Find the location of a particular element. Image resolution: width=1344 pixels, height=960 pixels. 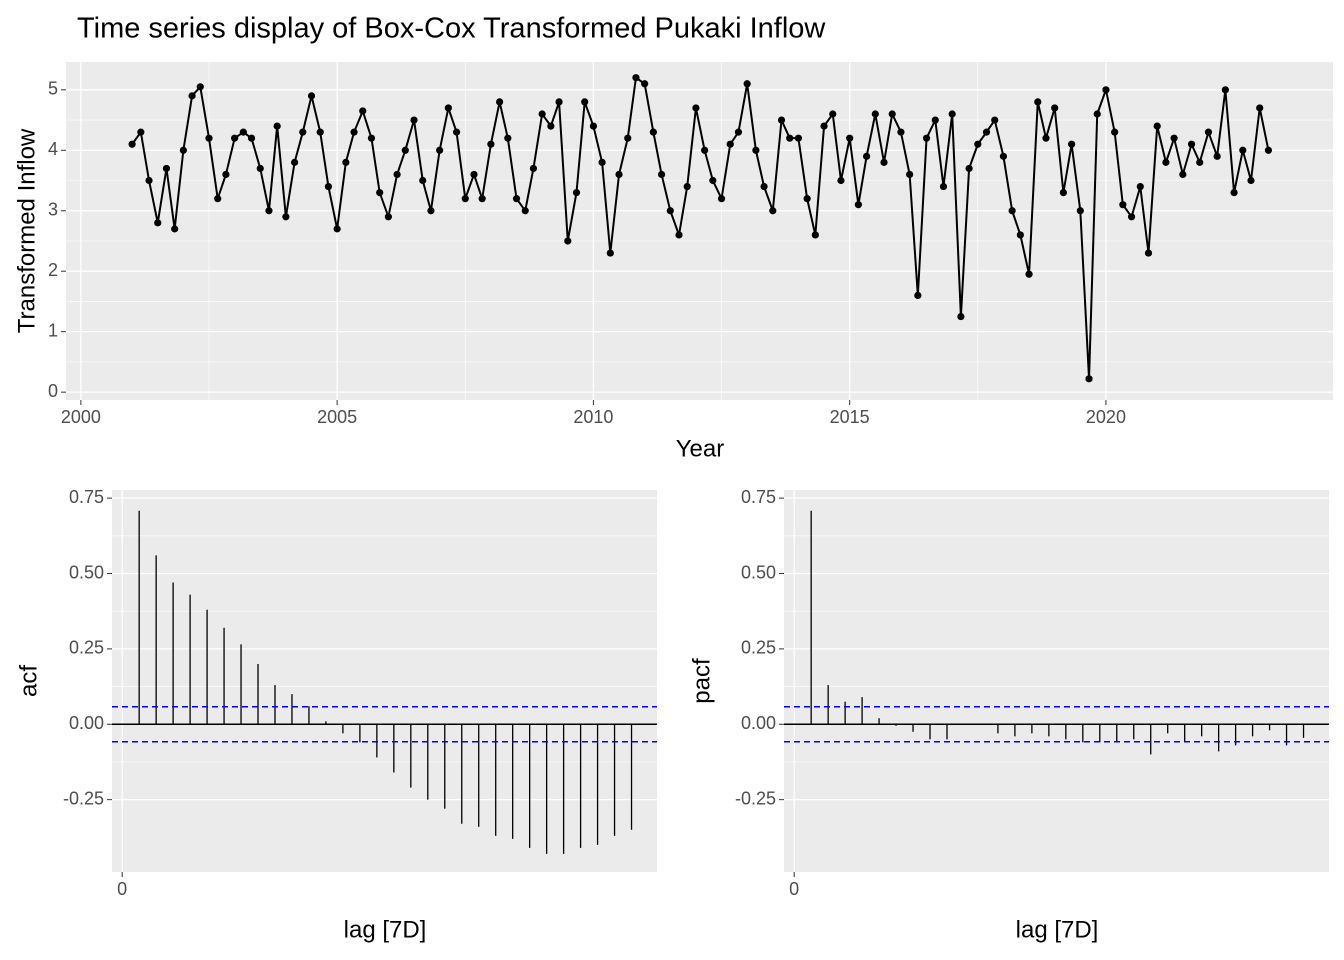

y-tick-label: 5 is located at coordinates (53, 89).